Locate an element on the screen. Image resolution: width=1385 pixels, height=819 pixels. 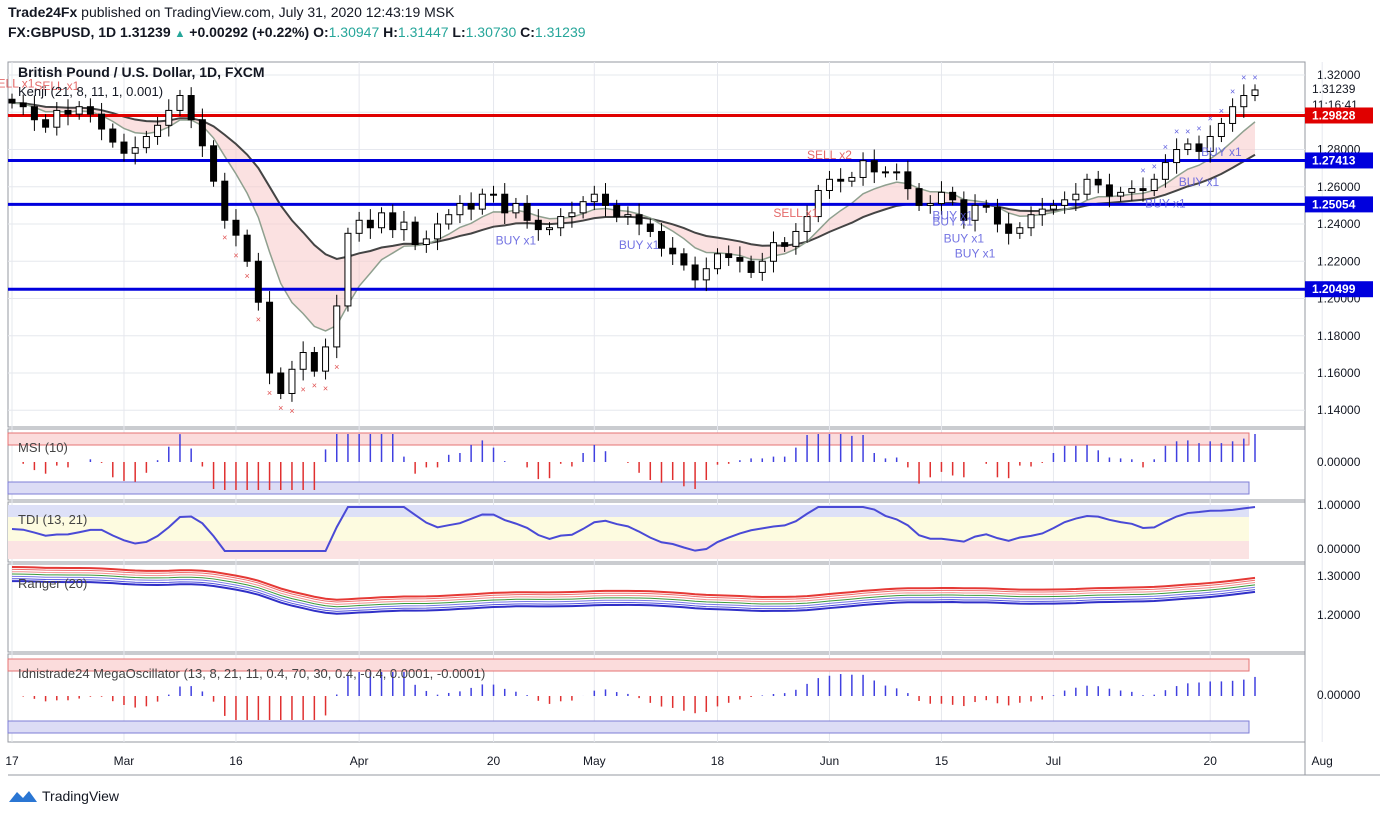
author-name: Trade24Fx is located at coordinates (43, 12).